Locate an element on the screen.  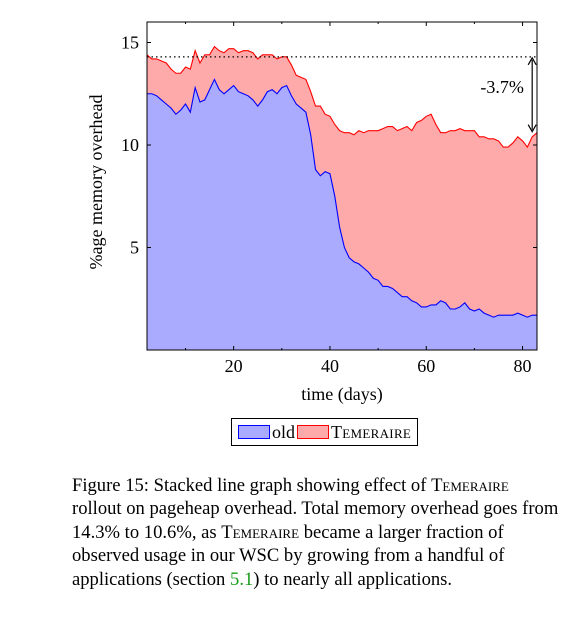
x-tick-label: 80 is located at coordinates (523, 366).